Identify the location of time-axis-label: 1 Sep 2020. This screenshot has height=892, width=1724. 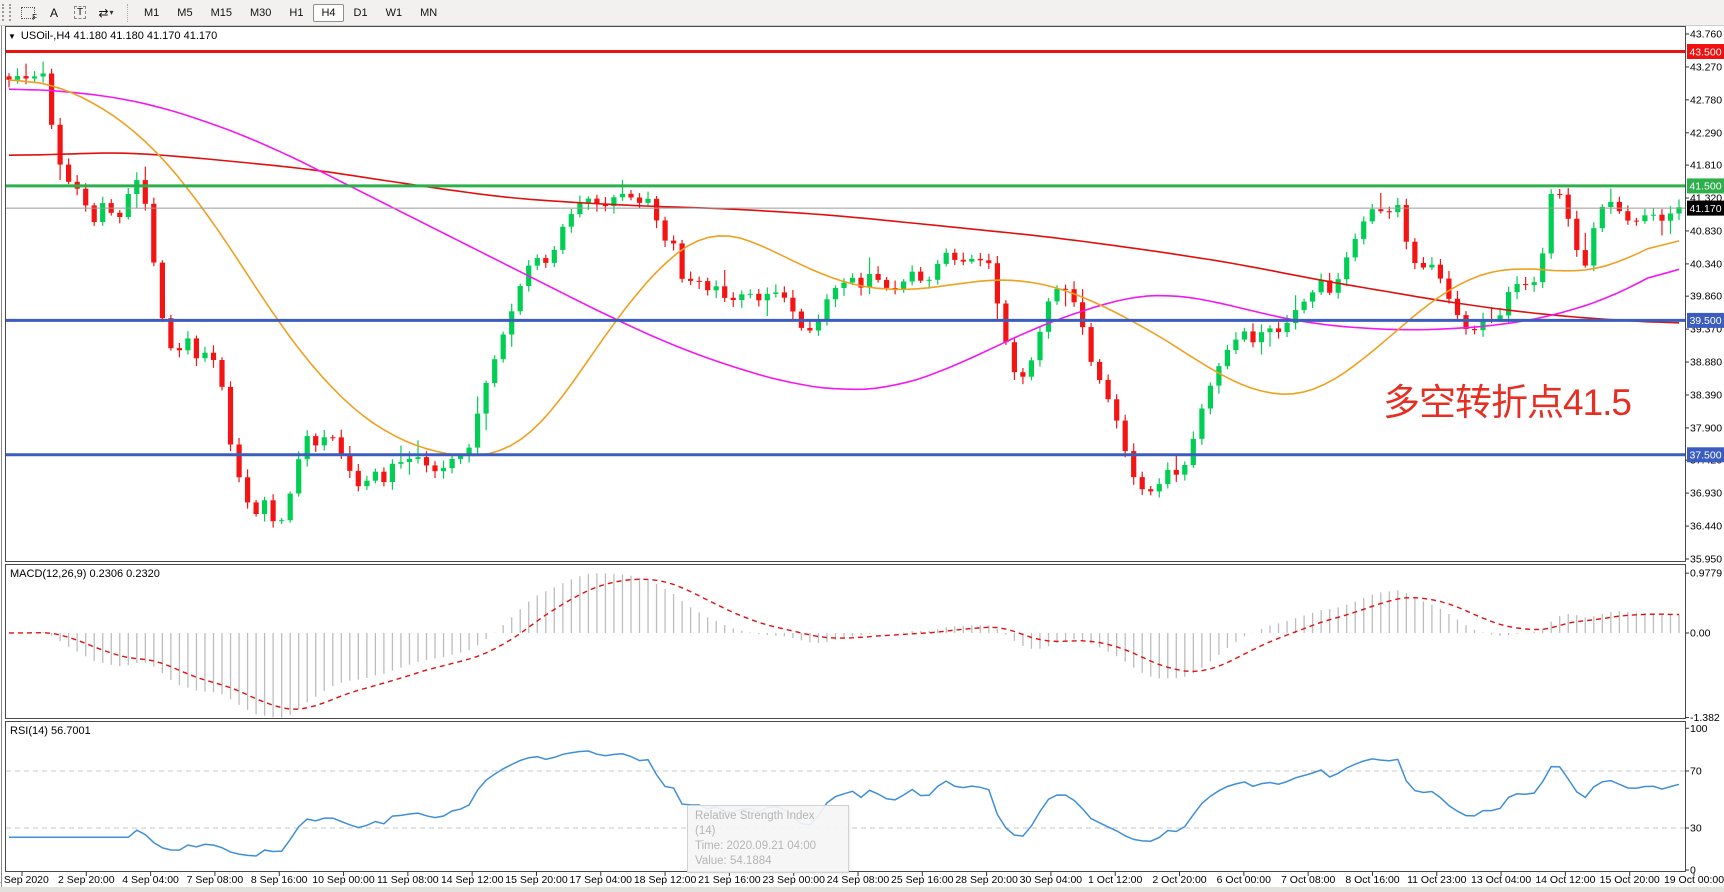
(24, 880).